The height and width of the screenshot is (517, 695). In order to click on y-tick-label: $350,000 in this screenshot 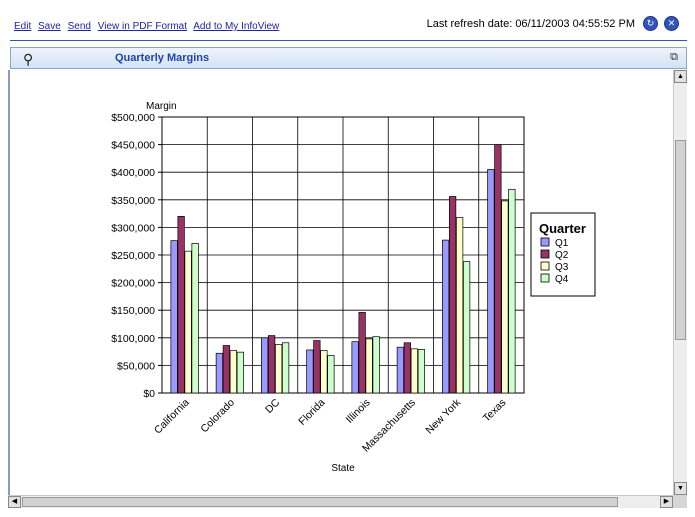, I will do `click(133, 201)`.